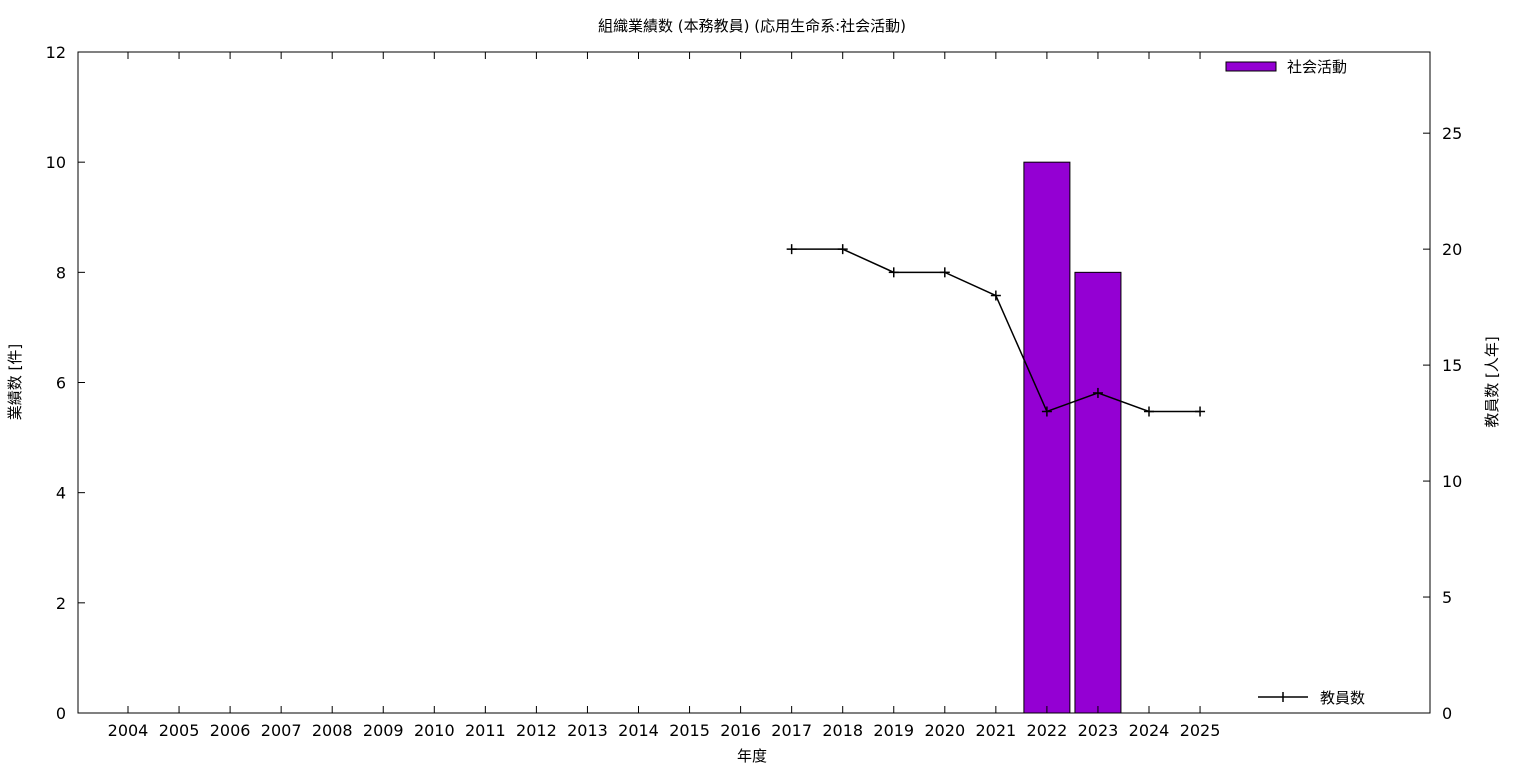  What do you see at coordinates (1452, 481) in the screenshot?
I see `y2-tick-label: 10` at bounding box center [1452, 481].